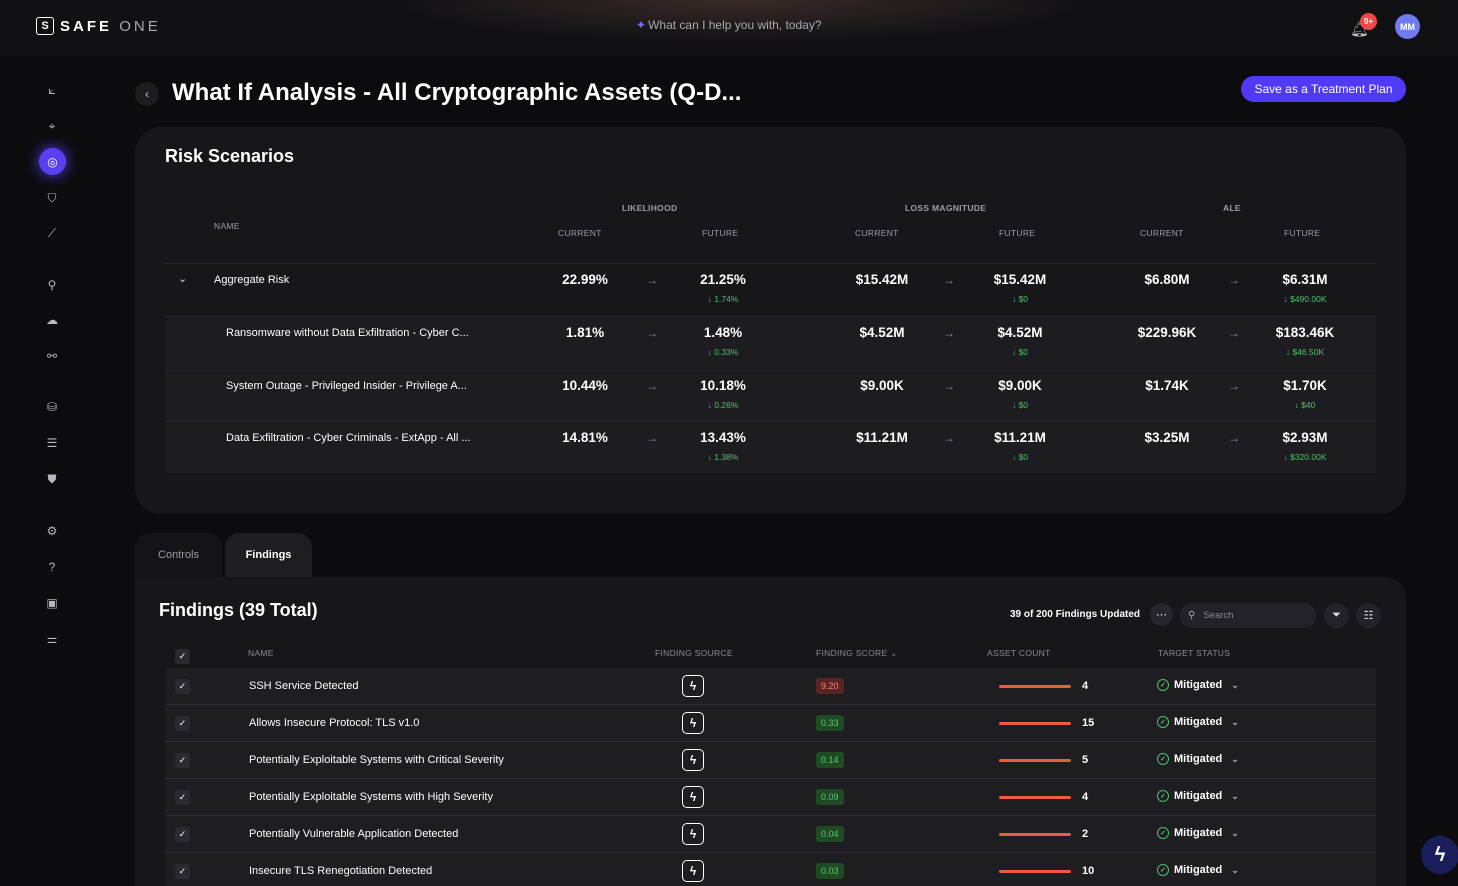 This screenshot has height=886, width=1458. I want to click on ale-header: ALE, so click(1232, 208).